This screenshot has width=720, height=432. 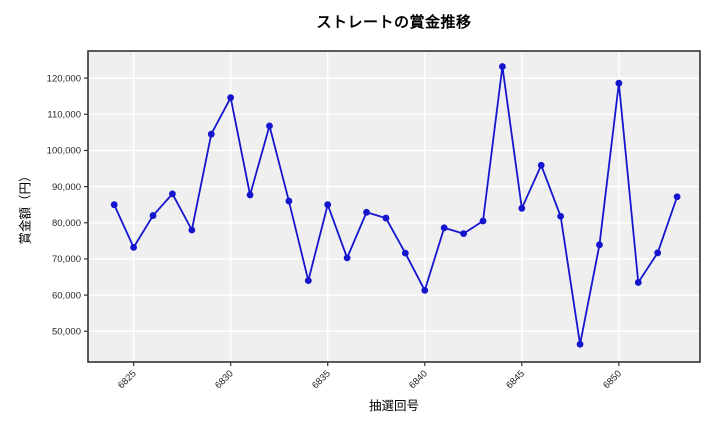 What do you see at coordinates (66, 331) in the screenshot?
I see `y-tick-label: 50,000` at bounding box center [66, 331].